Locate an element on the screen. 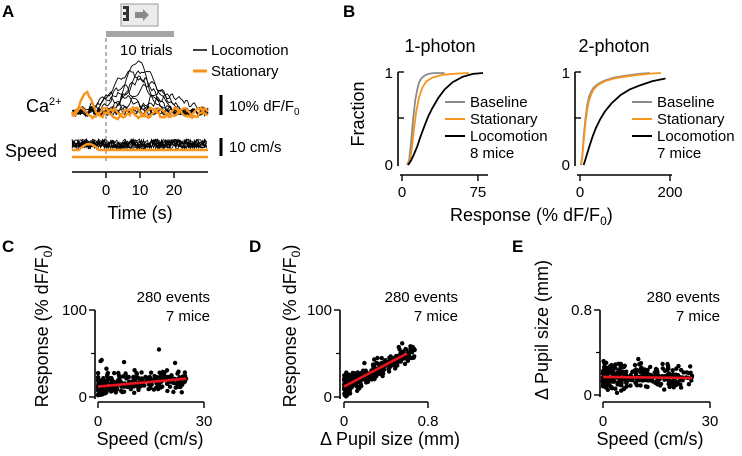 The height and width of the screenshot is (456, 742). time-tick-label: 10 is located at coordinates (140, 190).